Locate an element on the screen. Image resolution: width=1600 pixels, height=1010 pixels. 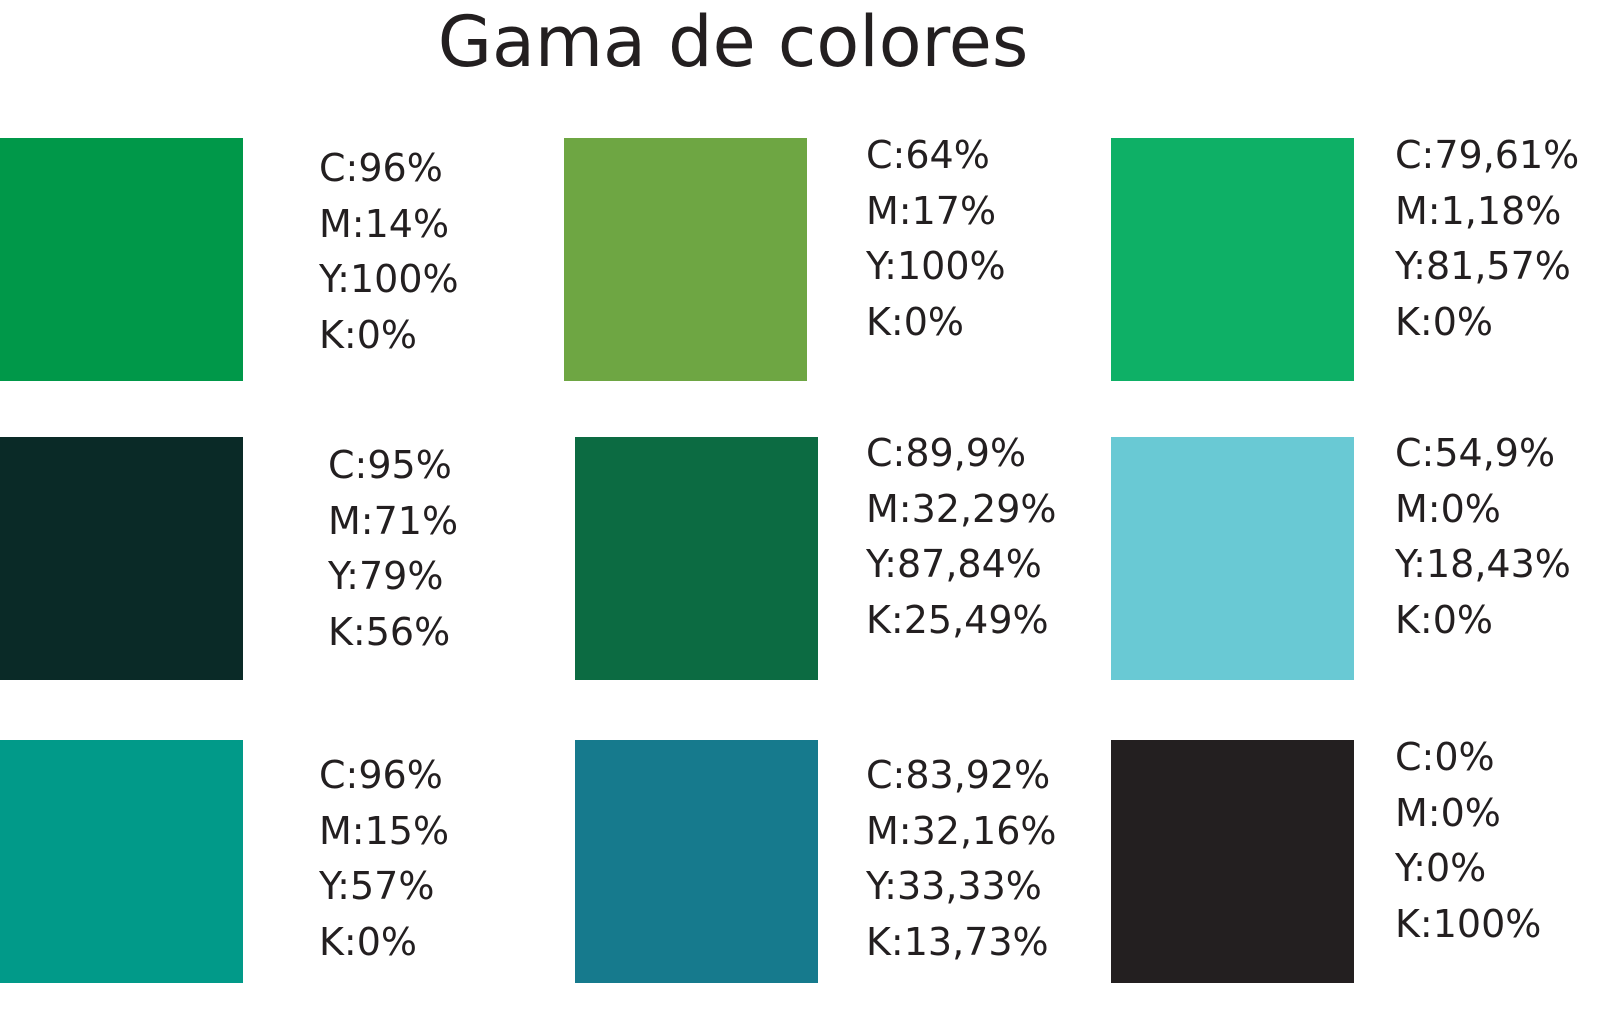
magenta-value: M:1,18% is located at coordinates (1478, 210).